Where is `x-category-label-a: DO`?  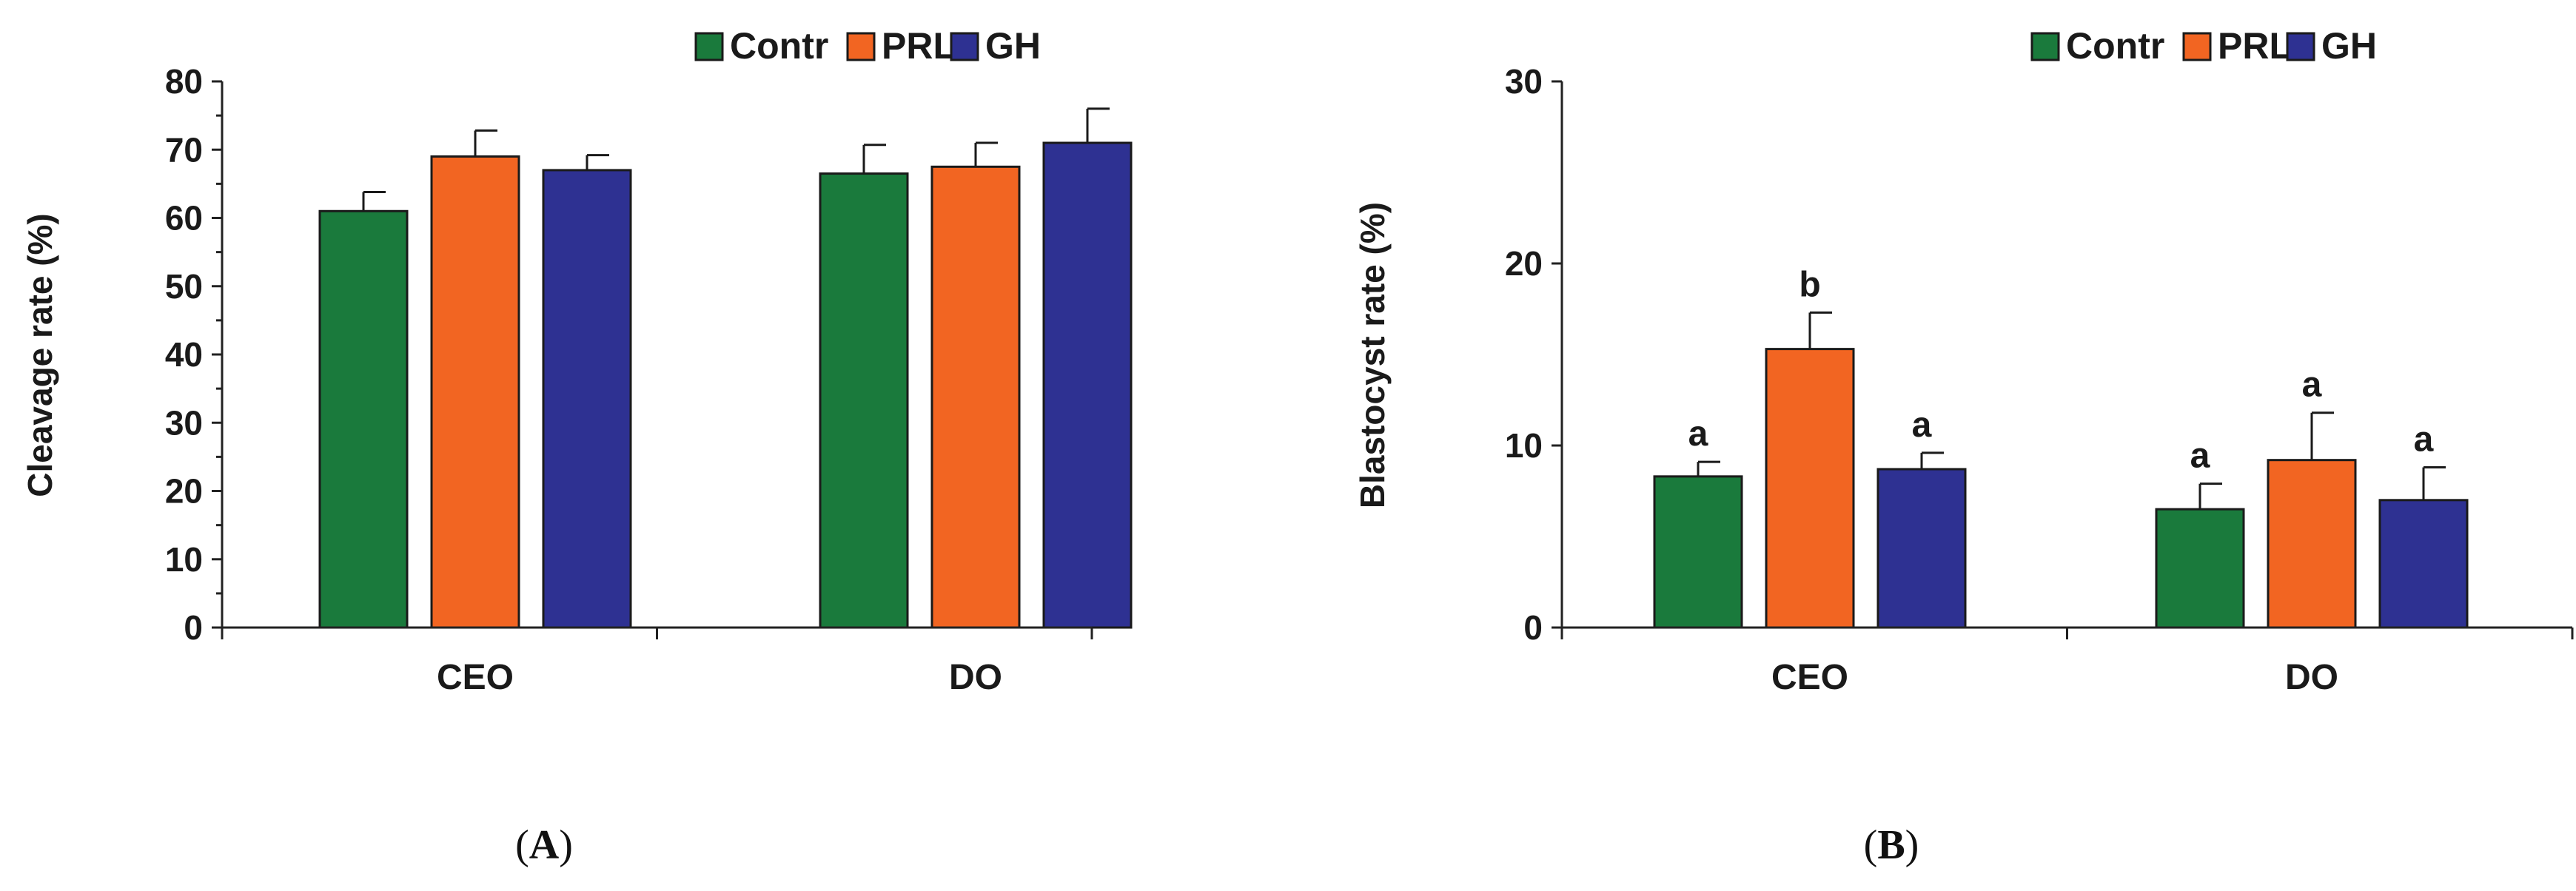 x-category-label-a: DO is located at coordinates (975, 677).